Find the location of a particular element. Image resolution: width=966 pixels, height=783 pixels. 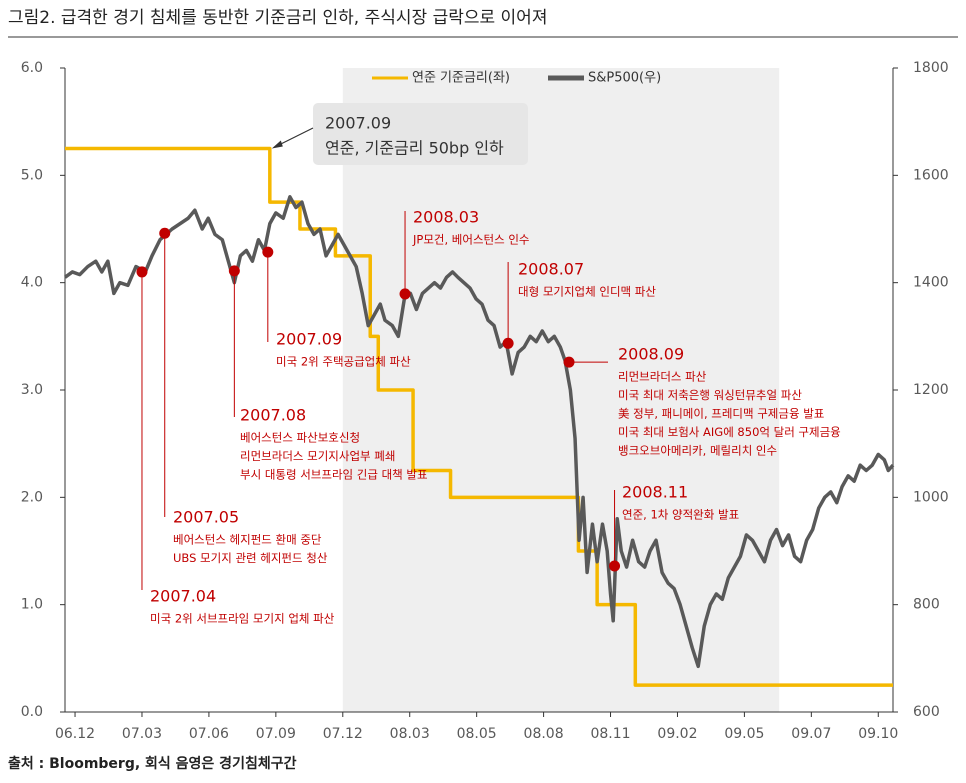

x-tick-label: 08.11 is located at coordinates (610, 734).